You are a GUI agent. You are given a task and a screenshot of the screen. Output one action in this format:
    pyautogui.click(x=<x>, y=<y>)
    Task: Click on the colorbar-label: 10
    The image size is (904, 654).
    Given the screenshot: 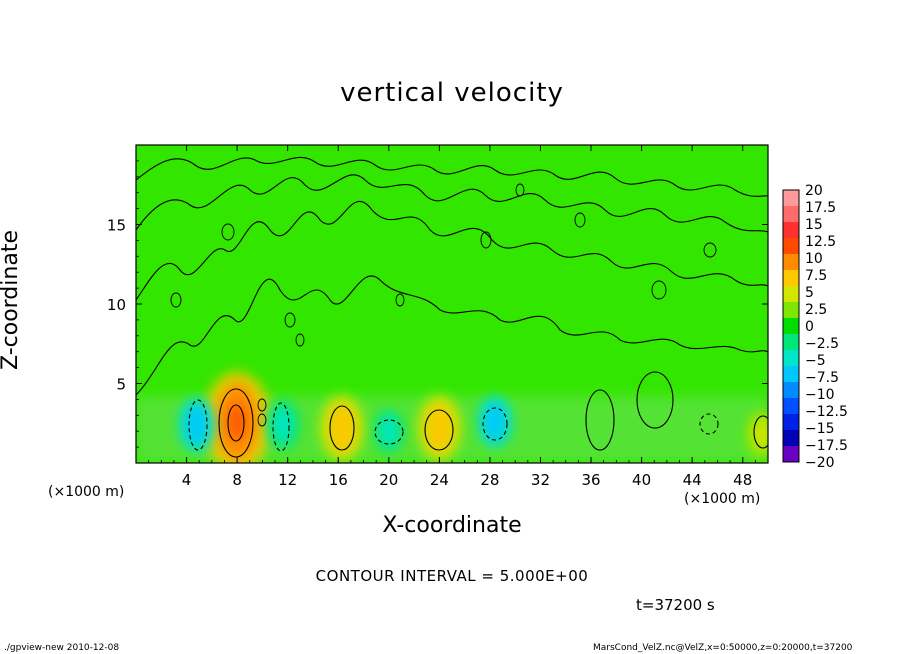 What is the action you would take?
    pyautogui.click(x=814, y=259)
    